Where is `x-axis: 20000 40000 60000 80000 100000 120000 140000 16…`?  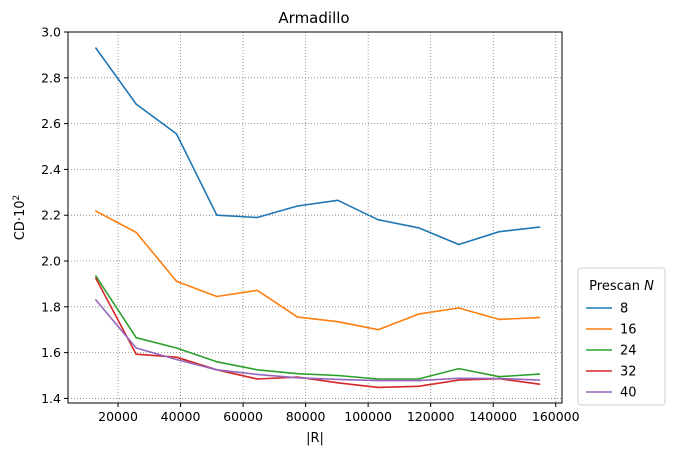
x-axis: 20000 40000 60000 80000 100000 120000 140000 16… is located at coordinates (339, 413).